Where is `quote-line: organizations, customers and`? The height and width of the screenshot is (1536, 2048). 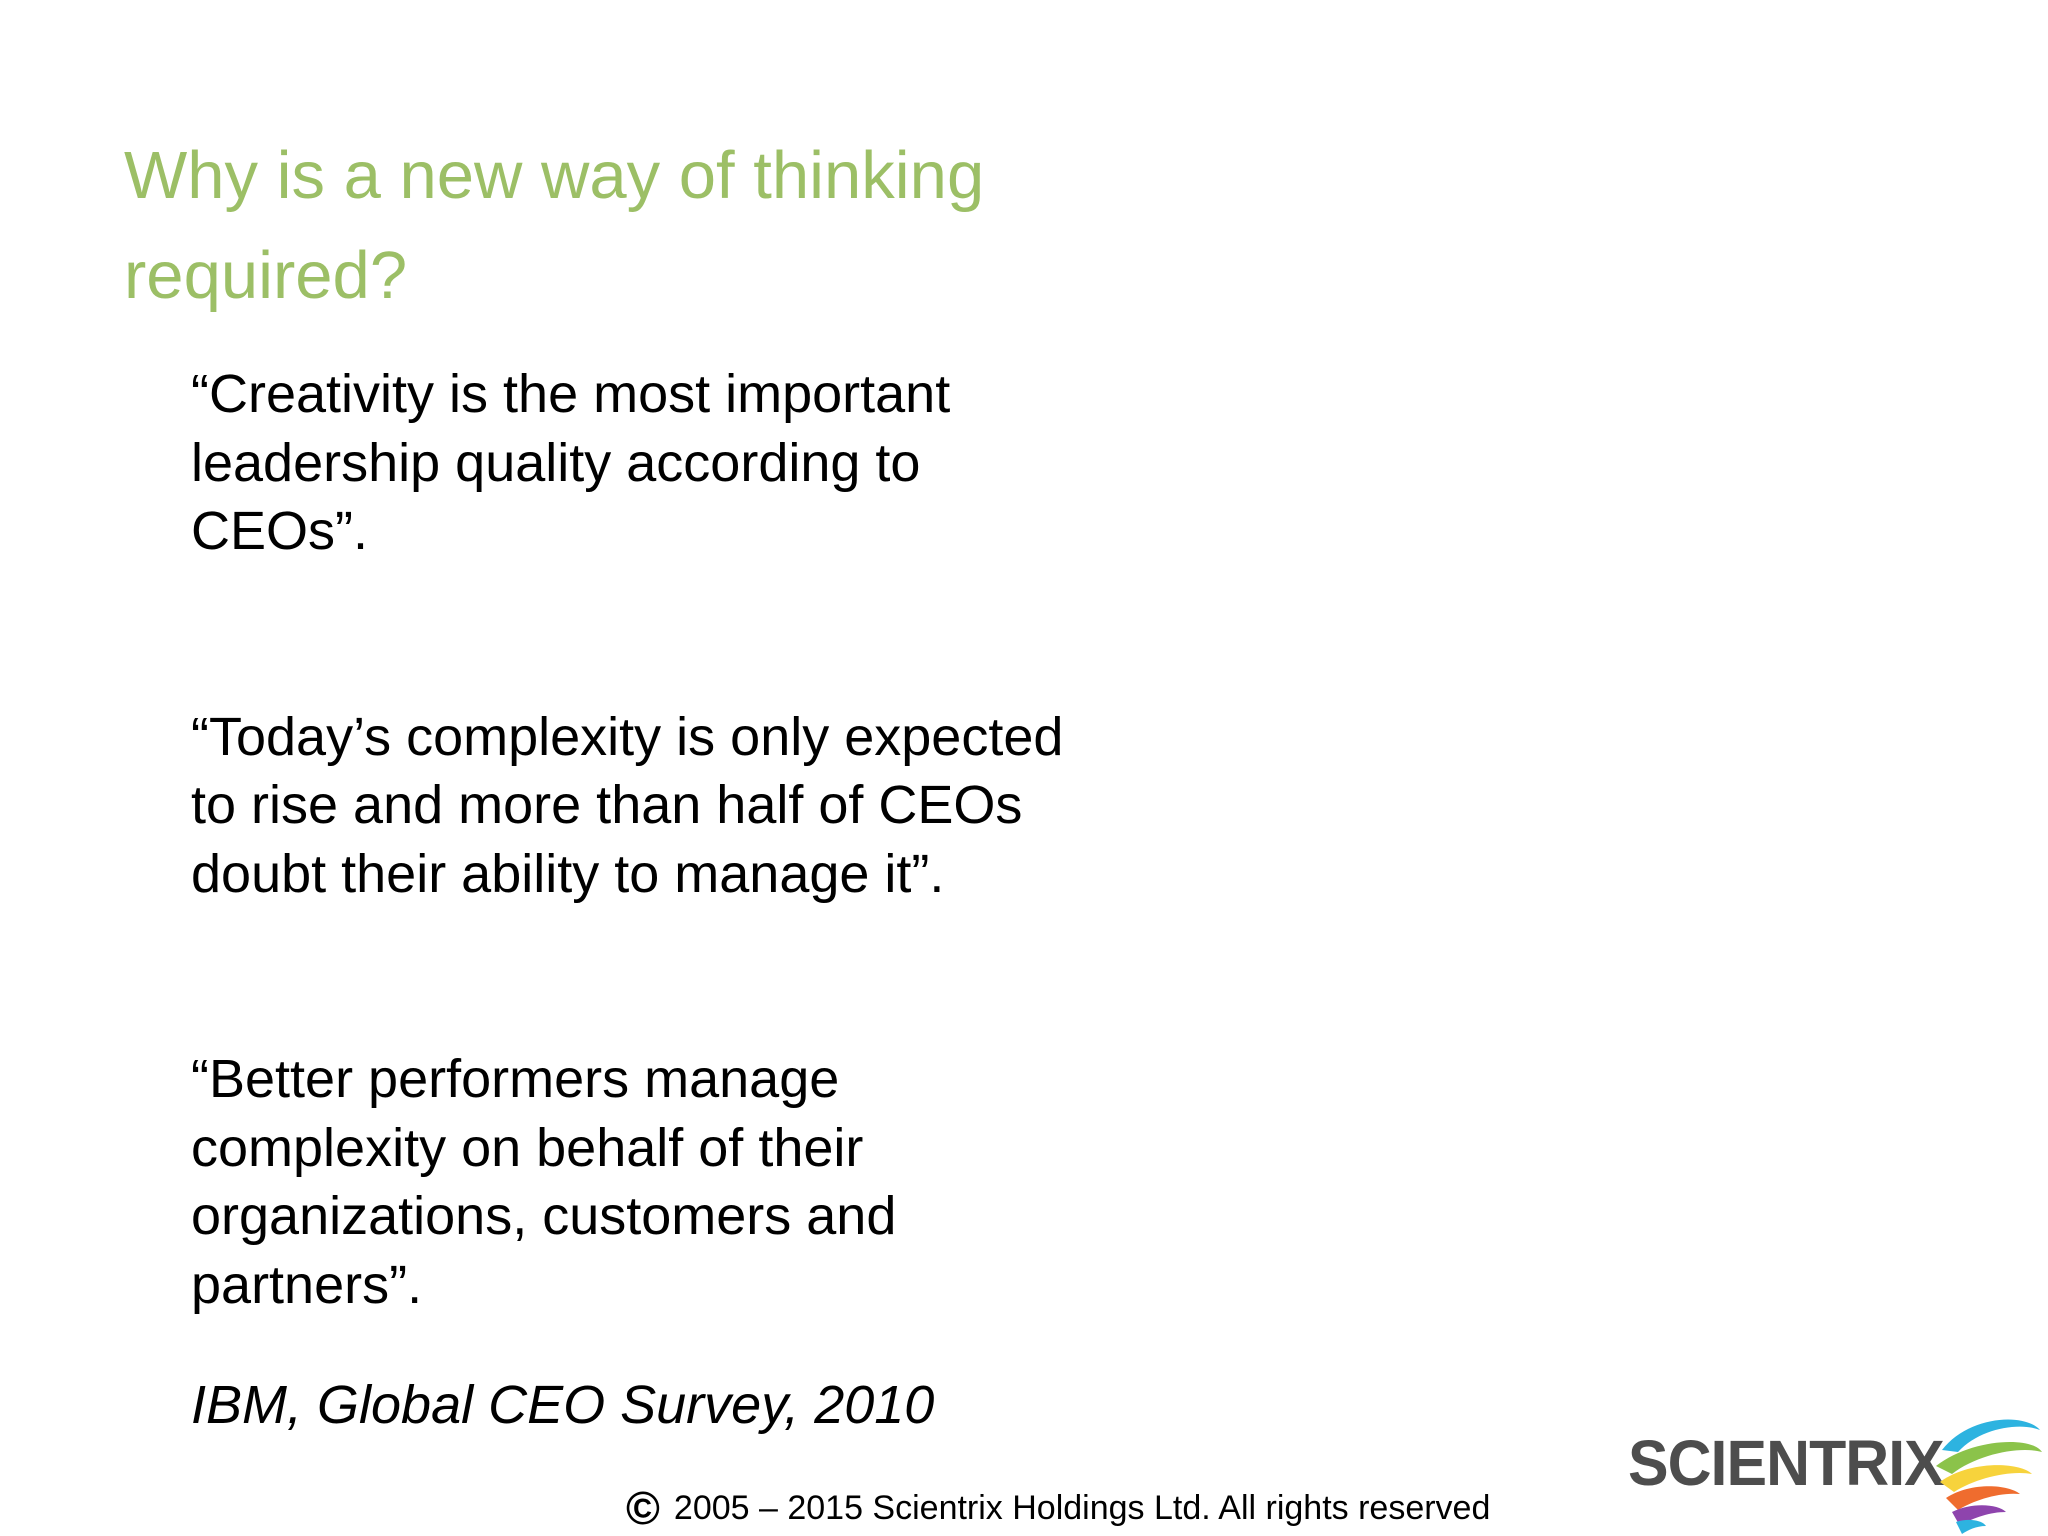 quote-line: organizations, customers and is located at coordinates (544, 1216).